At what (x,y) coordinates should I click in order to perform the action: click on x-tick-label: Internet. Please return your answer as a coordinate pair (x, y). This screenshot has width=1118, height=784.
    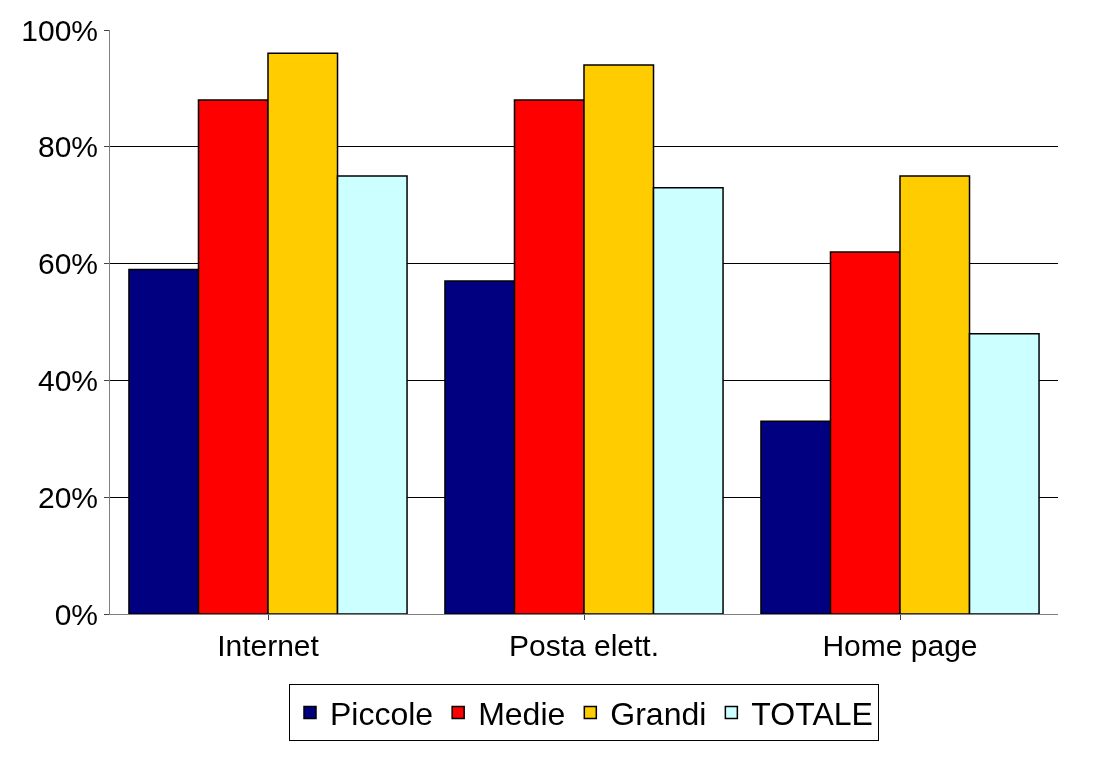
    Looking at the image, I should click on (268, 645).